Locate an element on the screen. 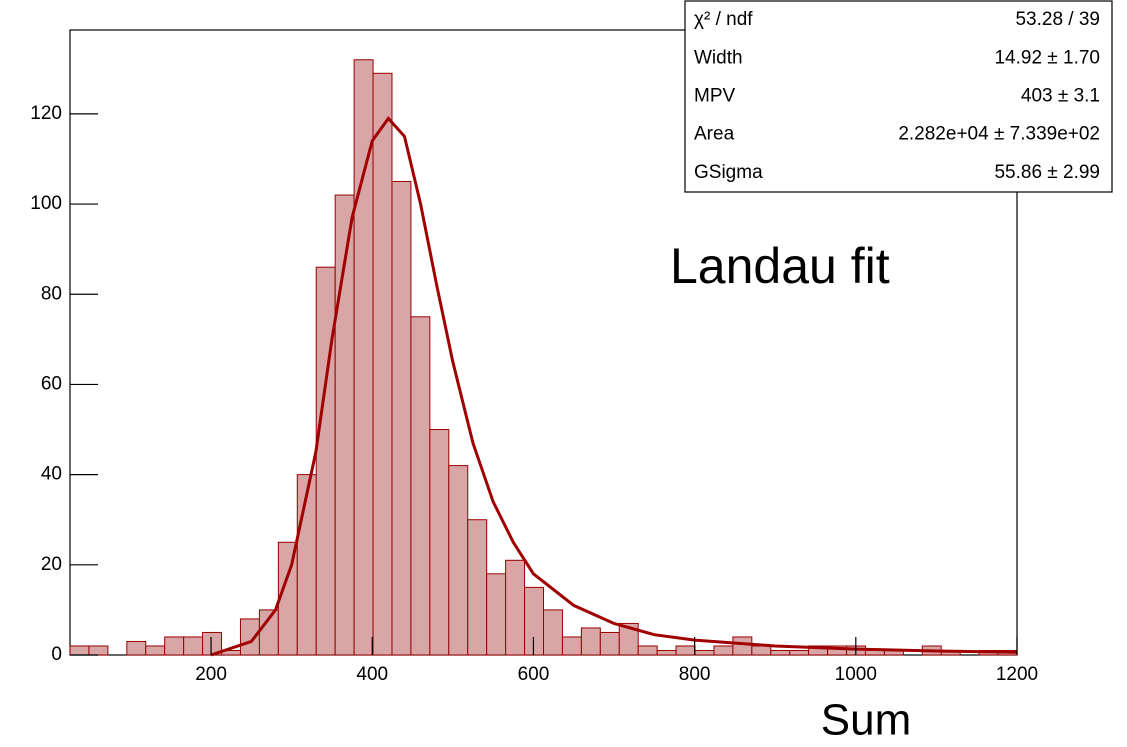 This screenshot has height=747, width=1127. x-tick-label: 800 is located at coordinates (695, 674).